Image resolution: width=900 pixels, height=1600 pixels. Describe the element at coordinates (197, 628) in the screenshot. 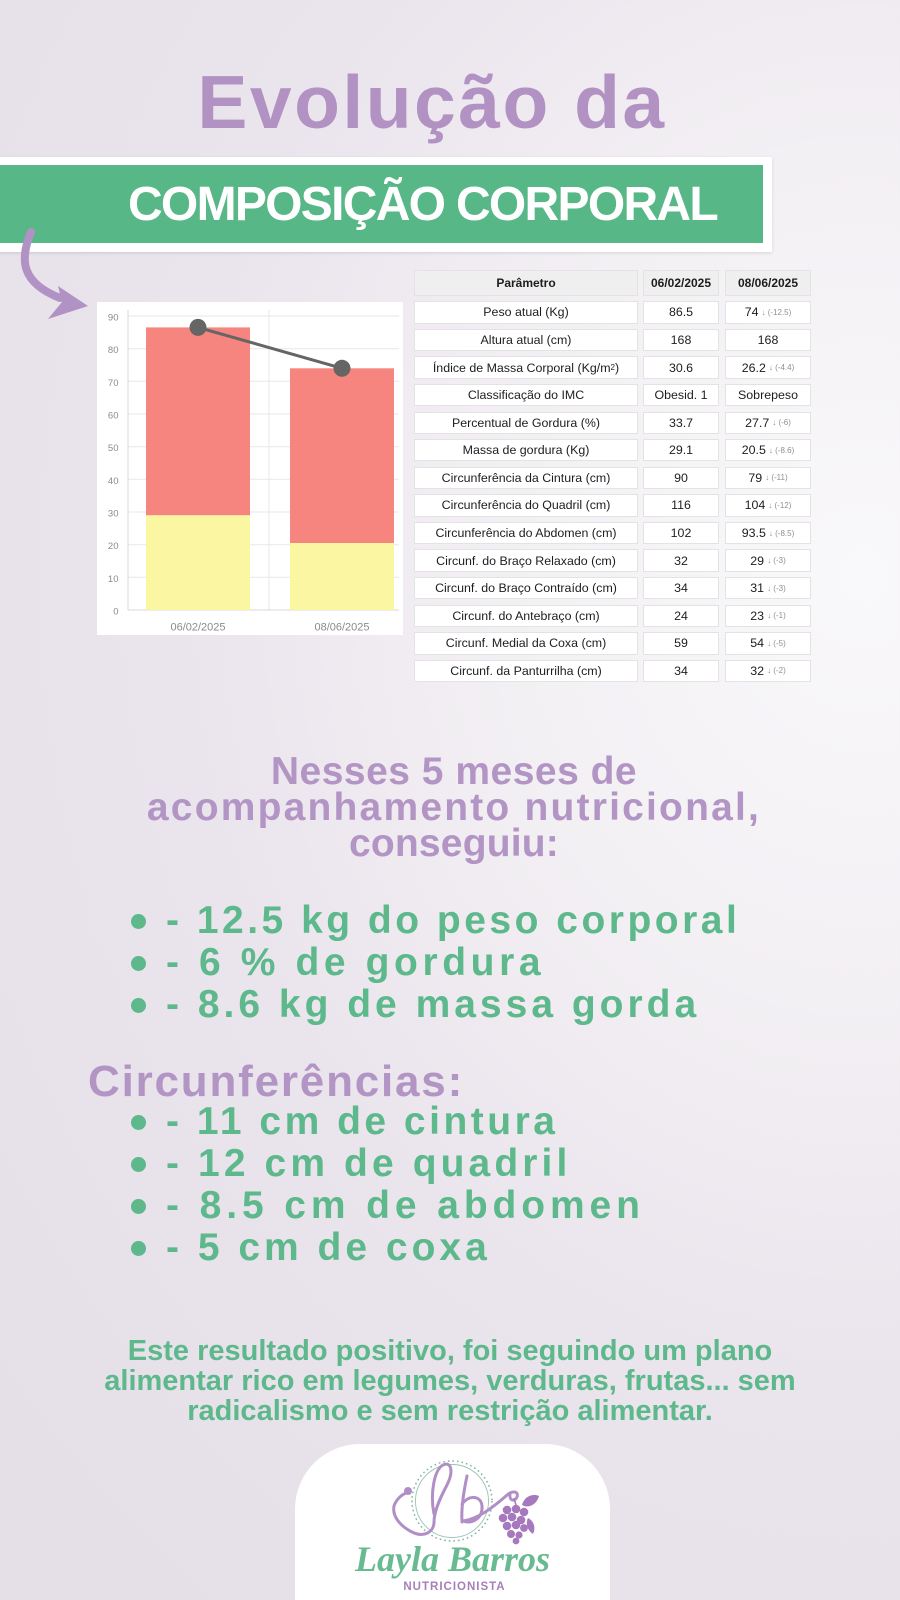

I see `svg-text: 06/02/2025` at that location.